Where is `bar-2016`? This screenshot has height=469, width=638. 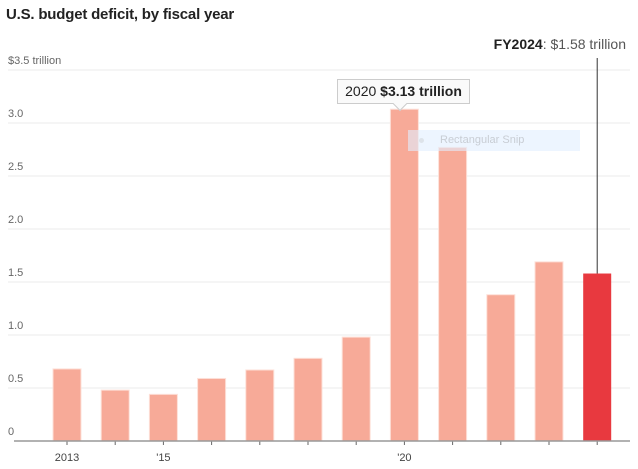 bar-2016 is located at coordinates (212, 409).